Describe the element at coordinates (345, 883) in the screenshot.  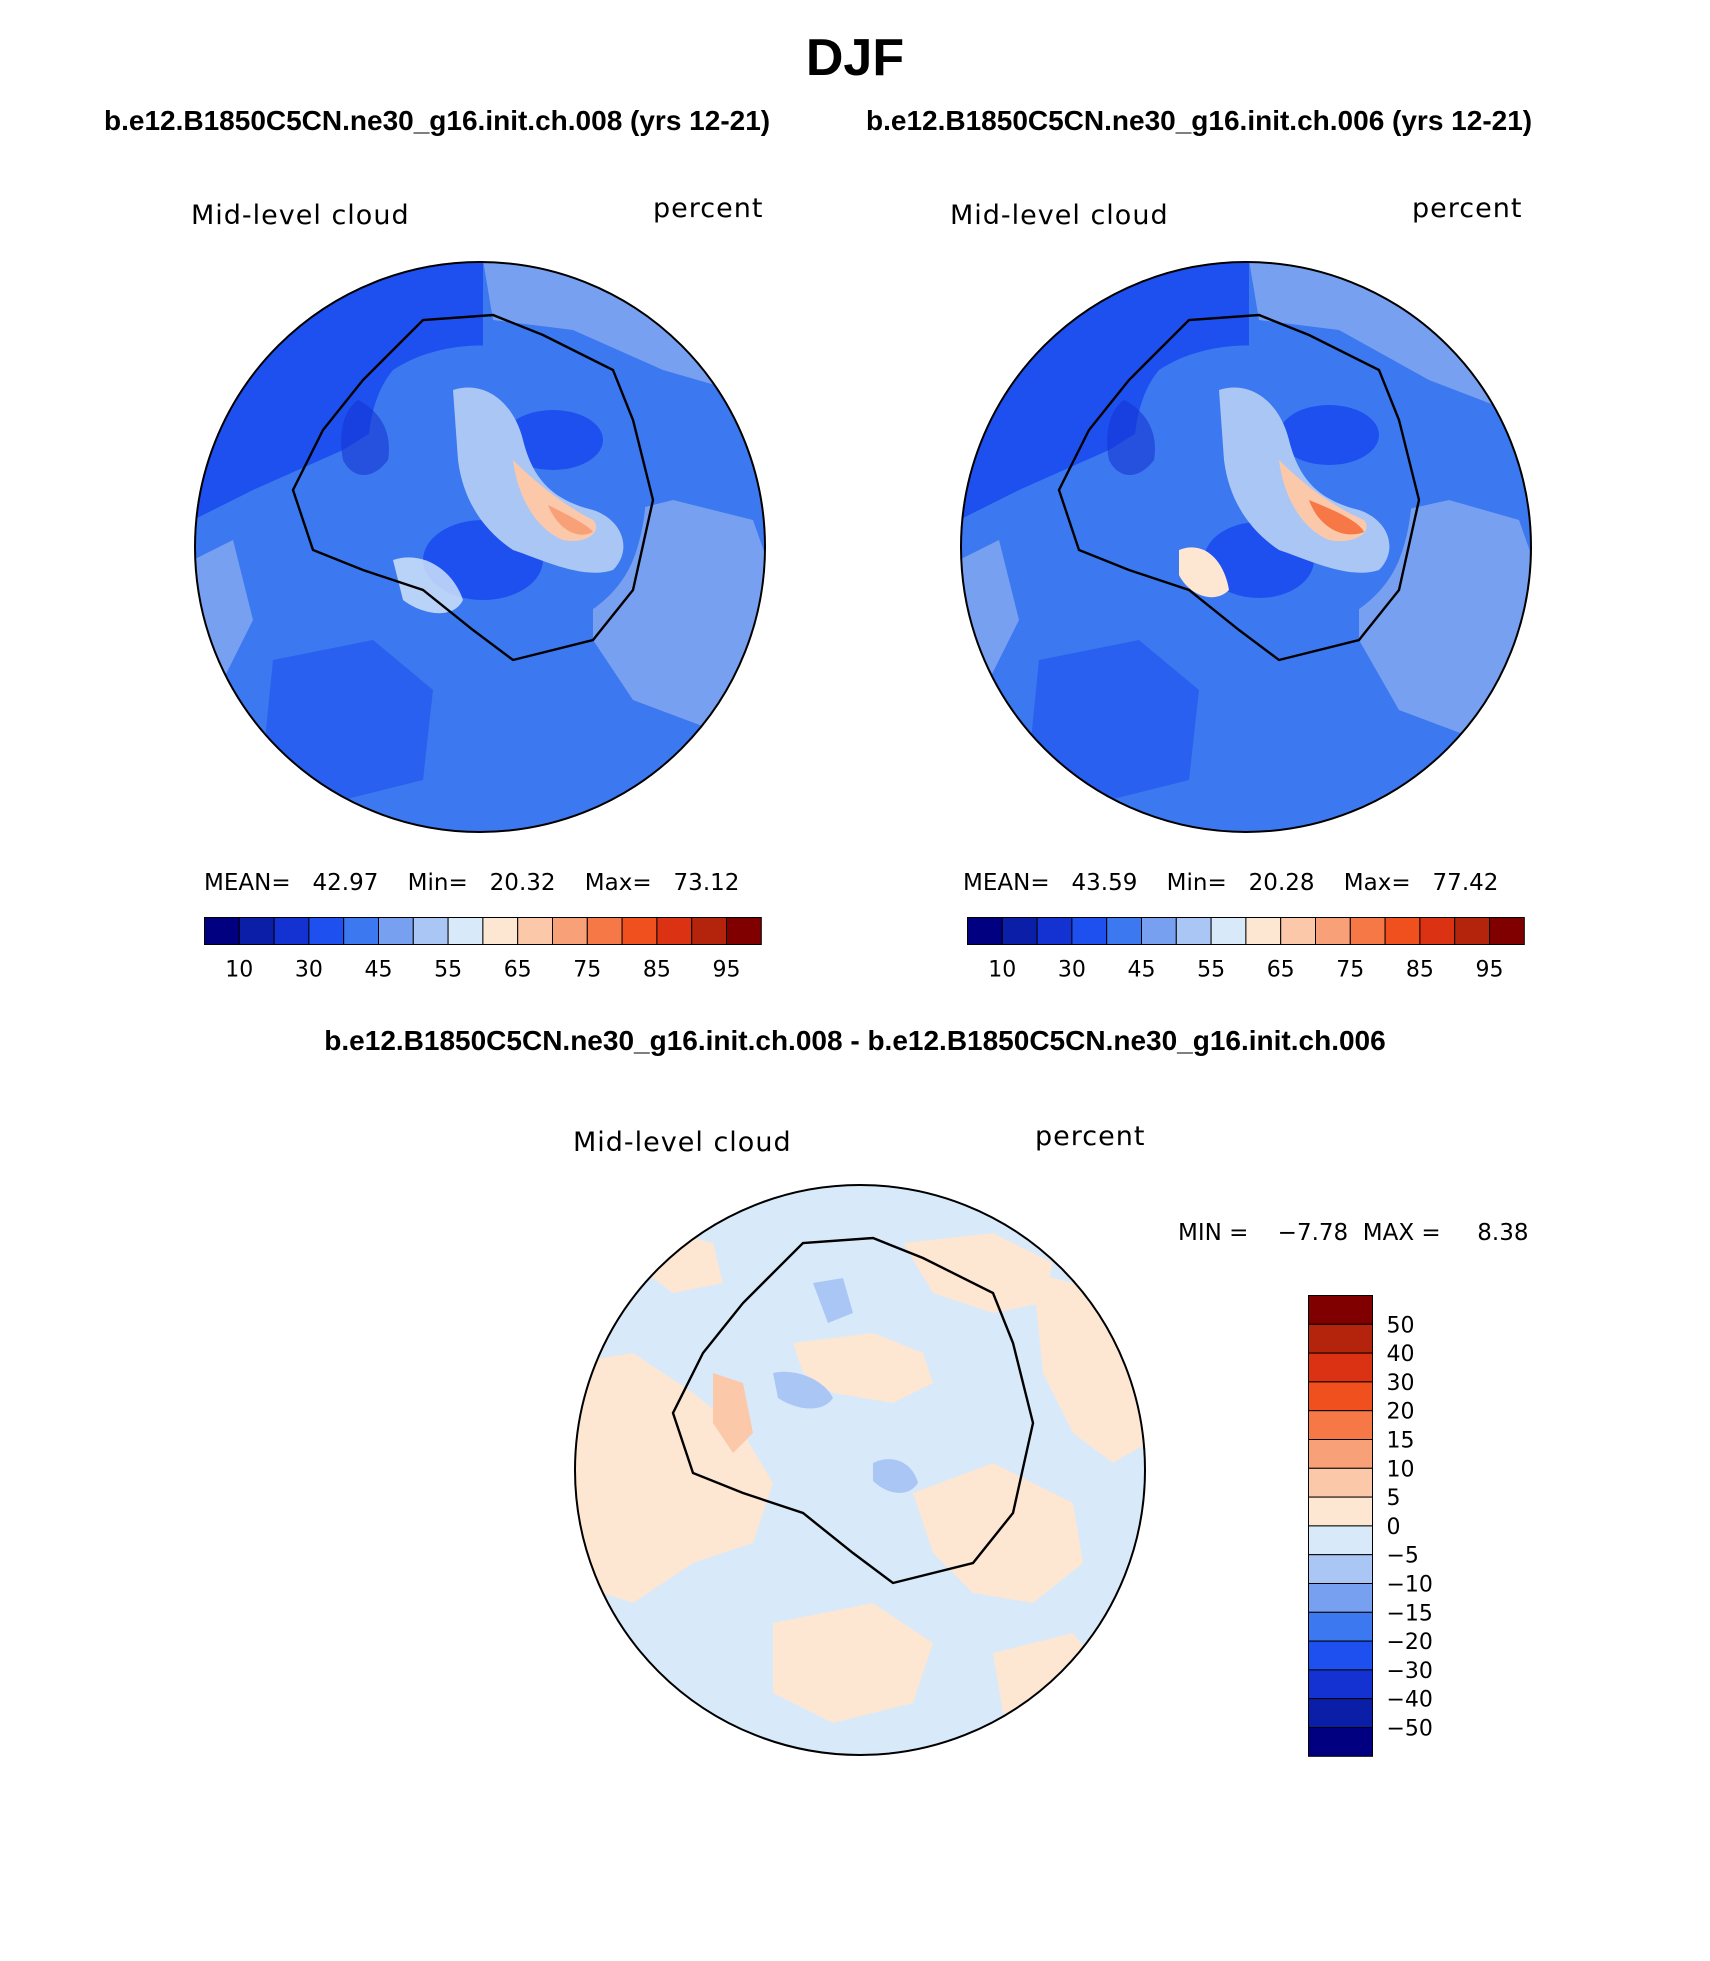
I see `mean-value: 42.97` at that location.